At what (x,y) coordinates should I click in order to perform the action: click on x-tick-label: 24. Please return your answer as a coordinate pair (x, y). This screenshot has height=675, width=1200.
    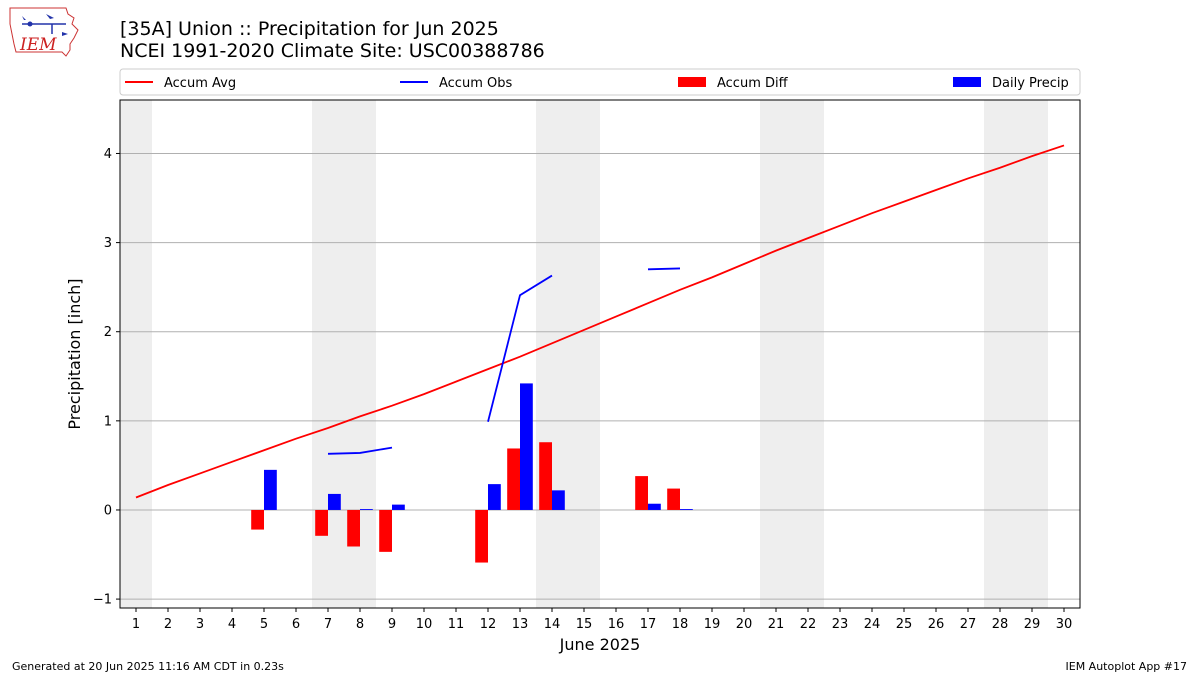
    Looking at the image, I should click on (872, 624).